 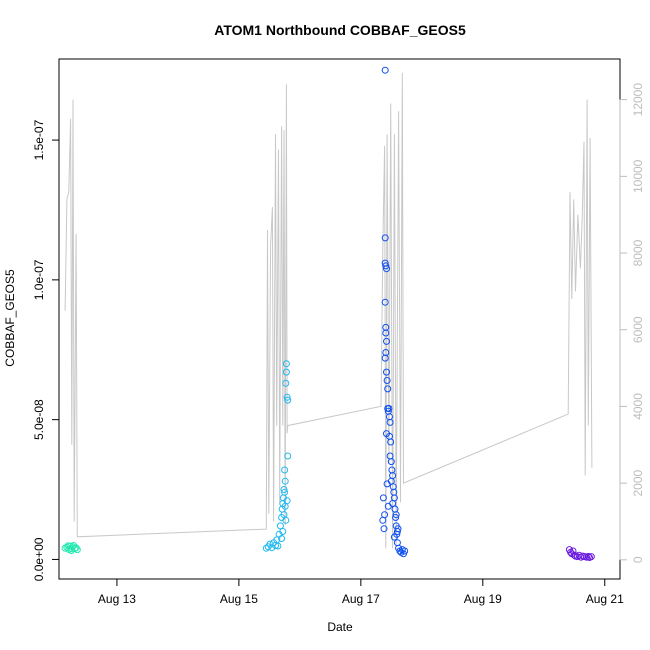 I want to click on chart-title: ATOM1 Northbound COBBAF_GEOS5, so click(x=340, y=30).